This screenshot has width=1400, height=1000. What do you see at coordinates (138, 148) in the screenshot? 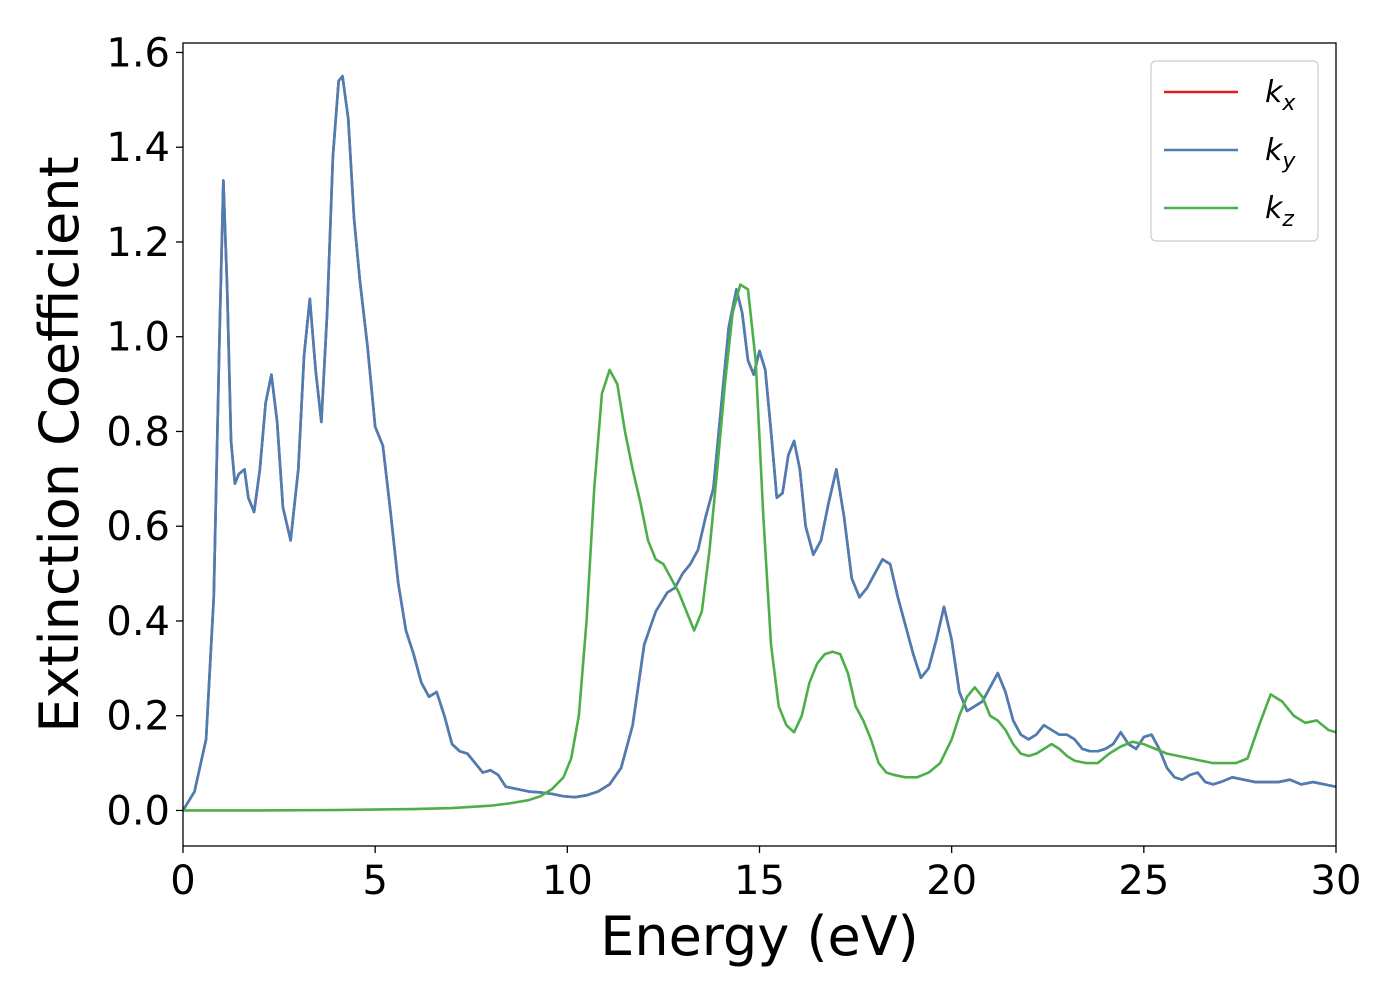
I see `y-tick-label: 1.4` at bounding box center [138, 148].